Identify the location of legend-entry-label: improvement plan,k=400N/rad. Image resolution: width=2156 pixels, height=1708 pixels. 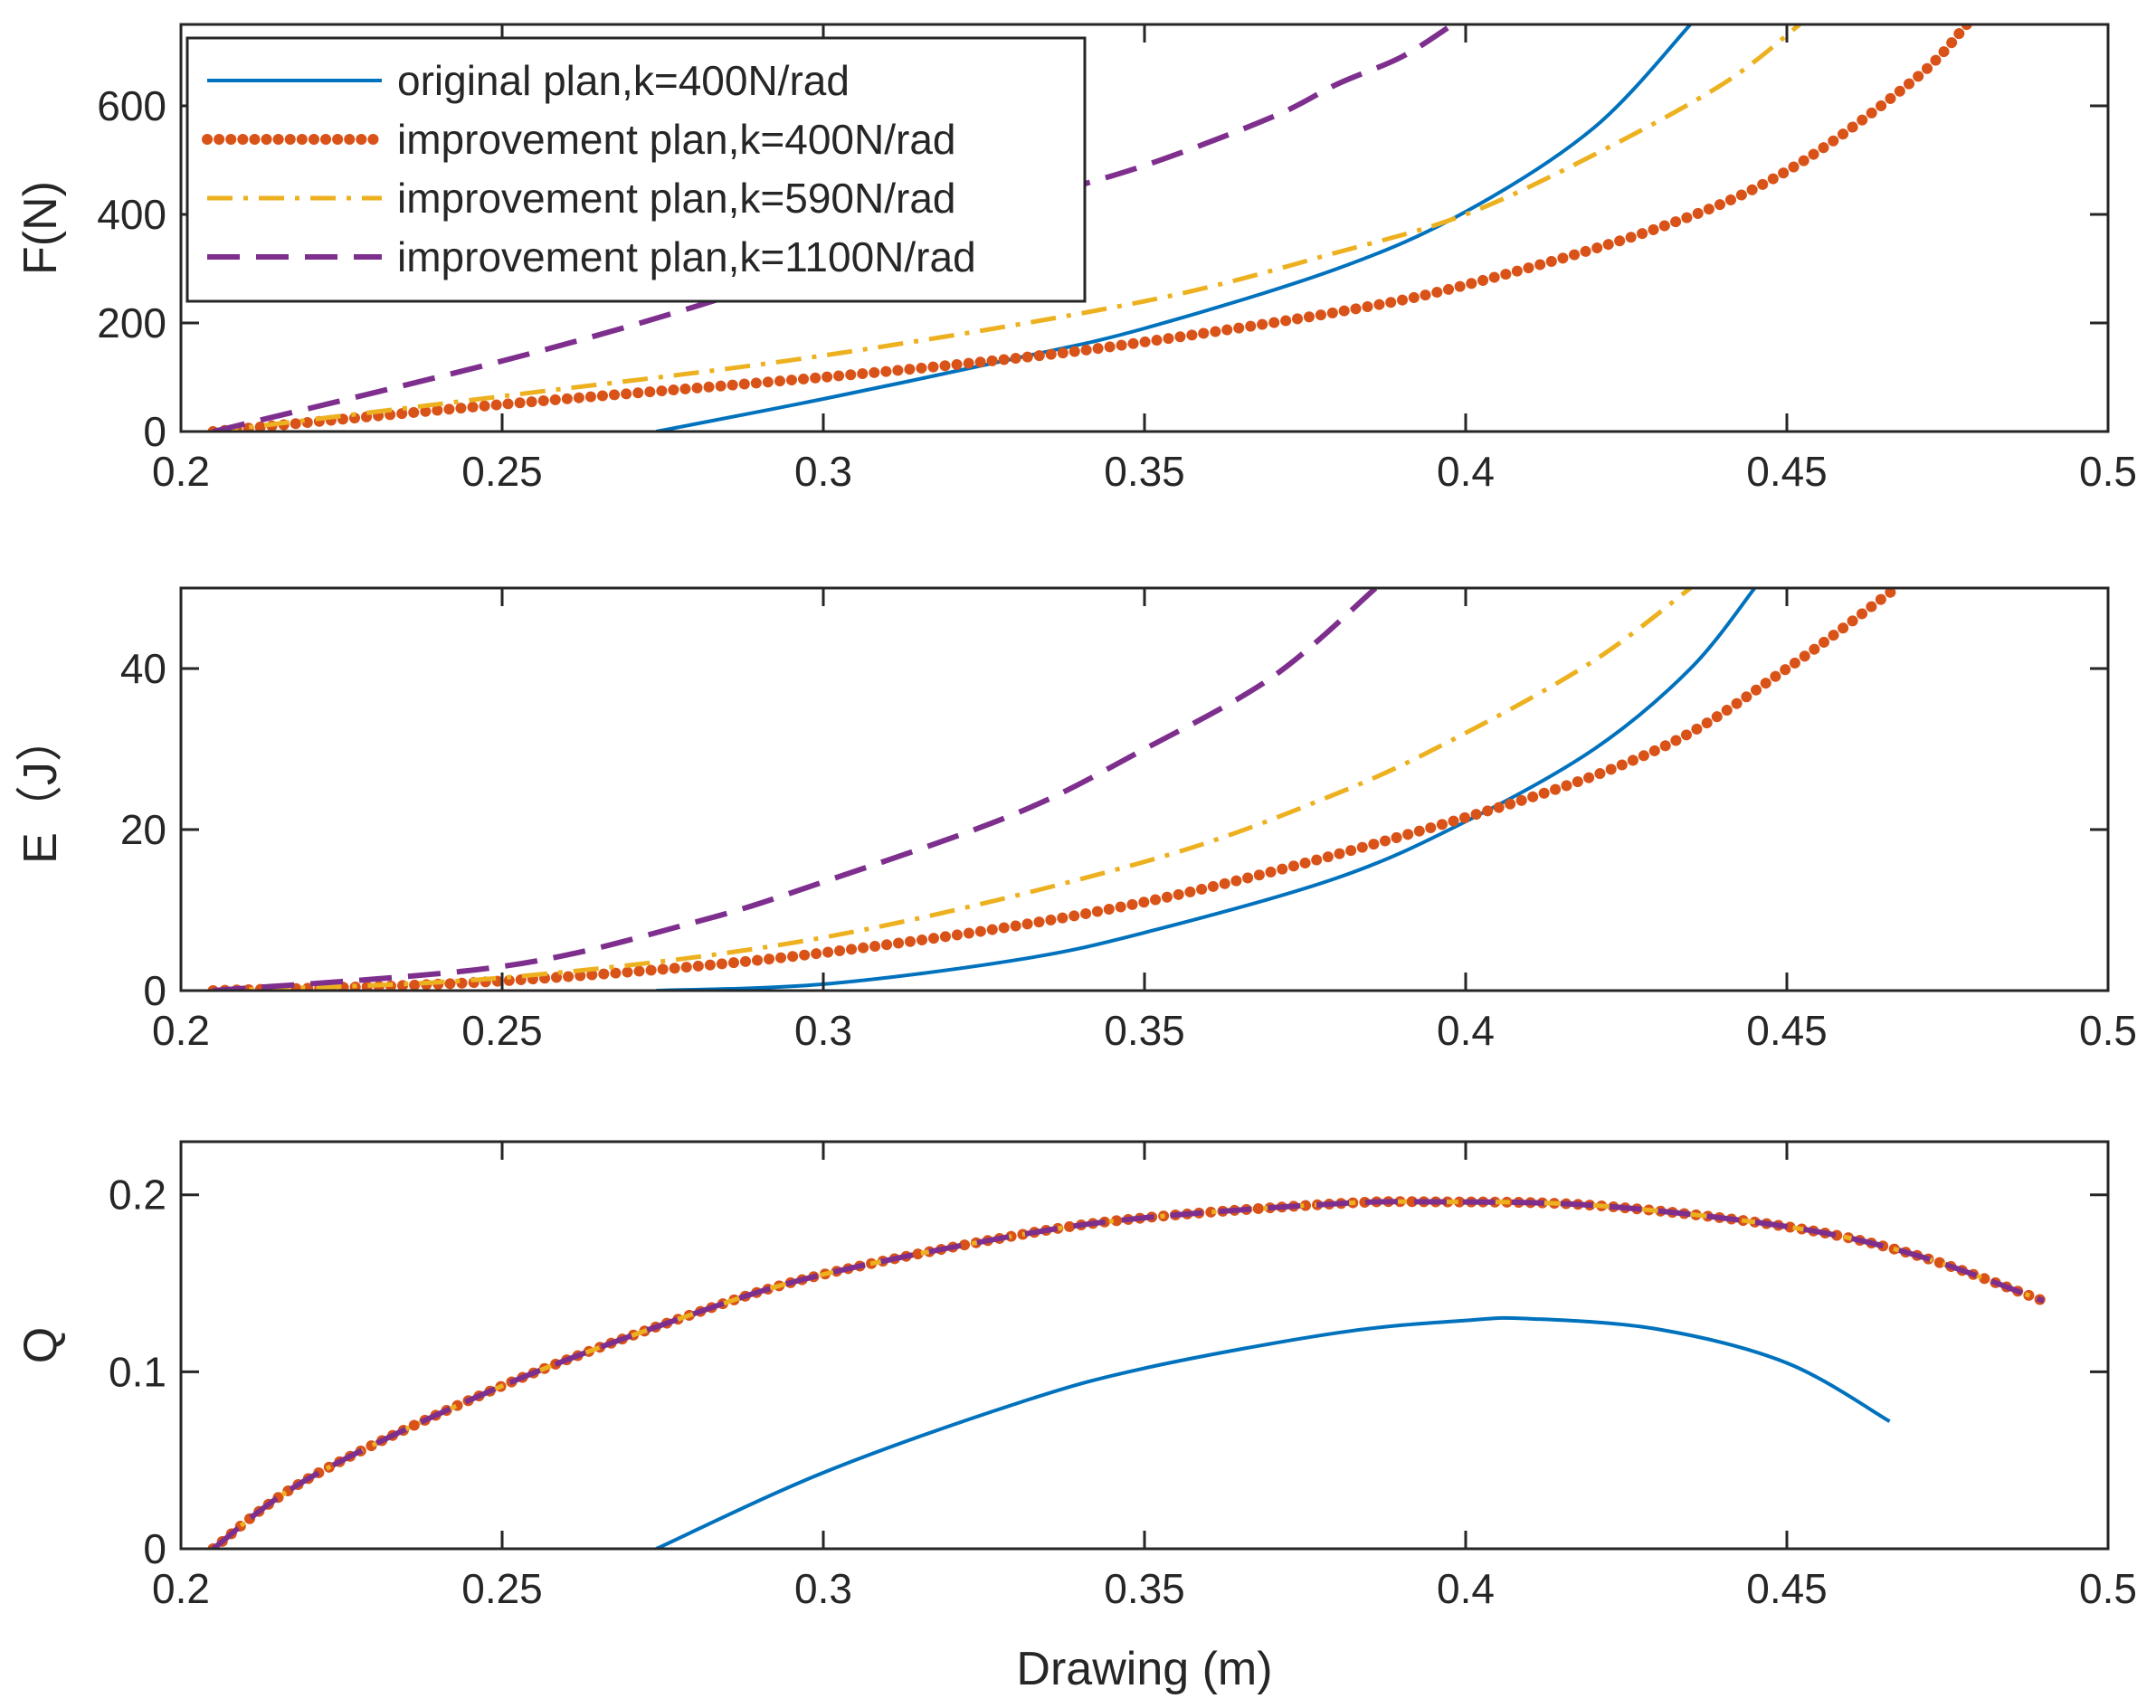
(676, 139).